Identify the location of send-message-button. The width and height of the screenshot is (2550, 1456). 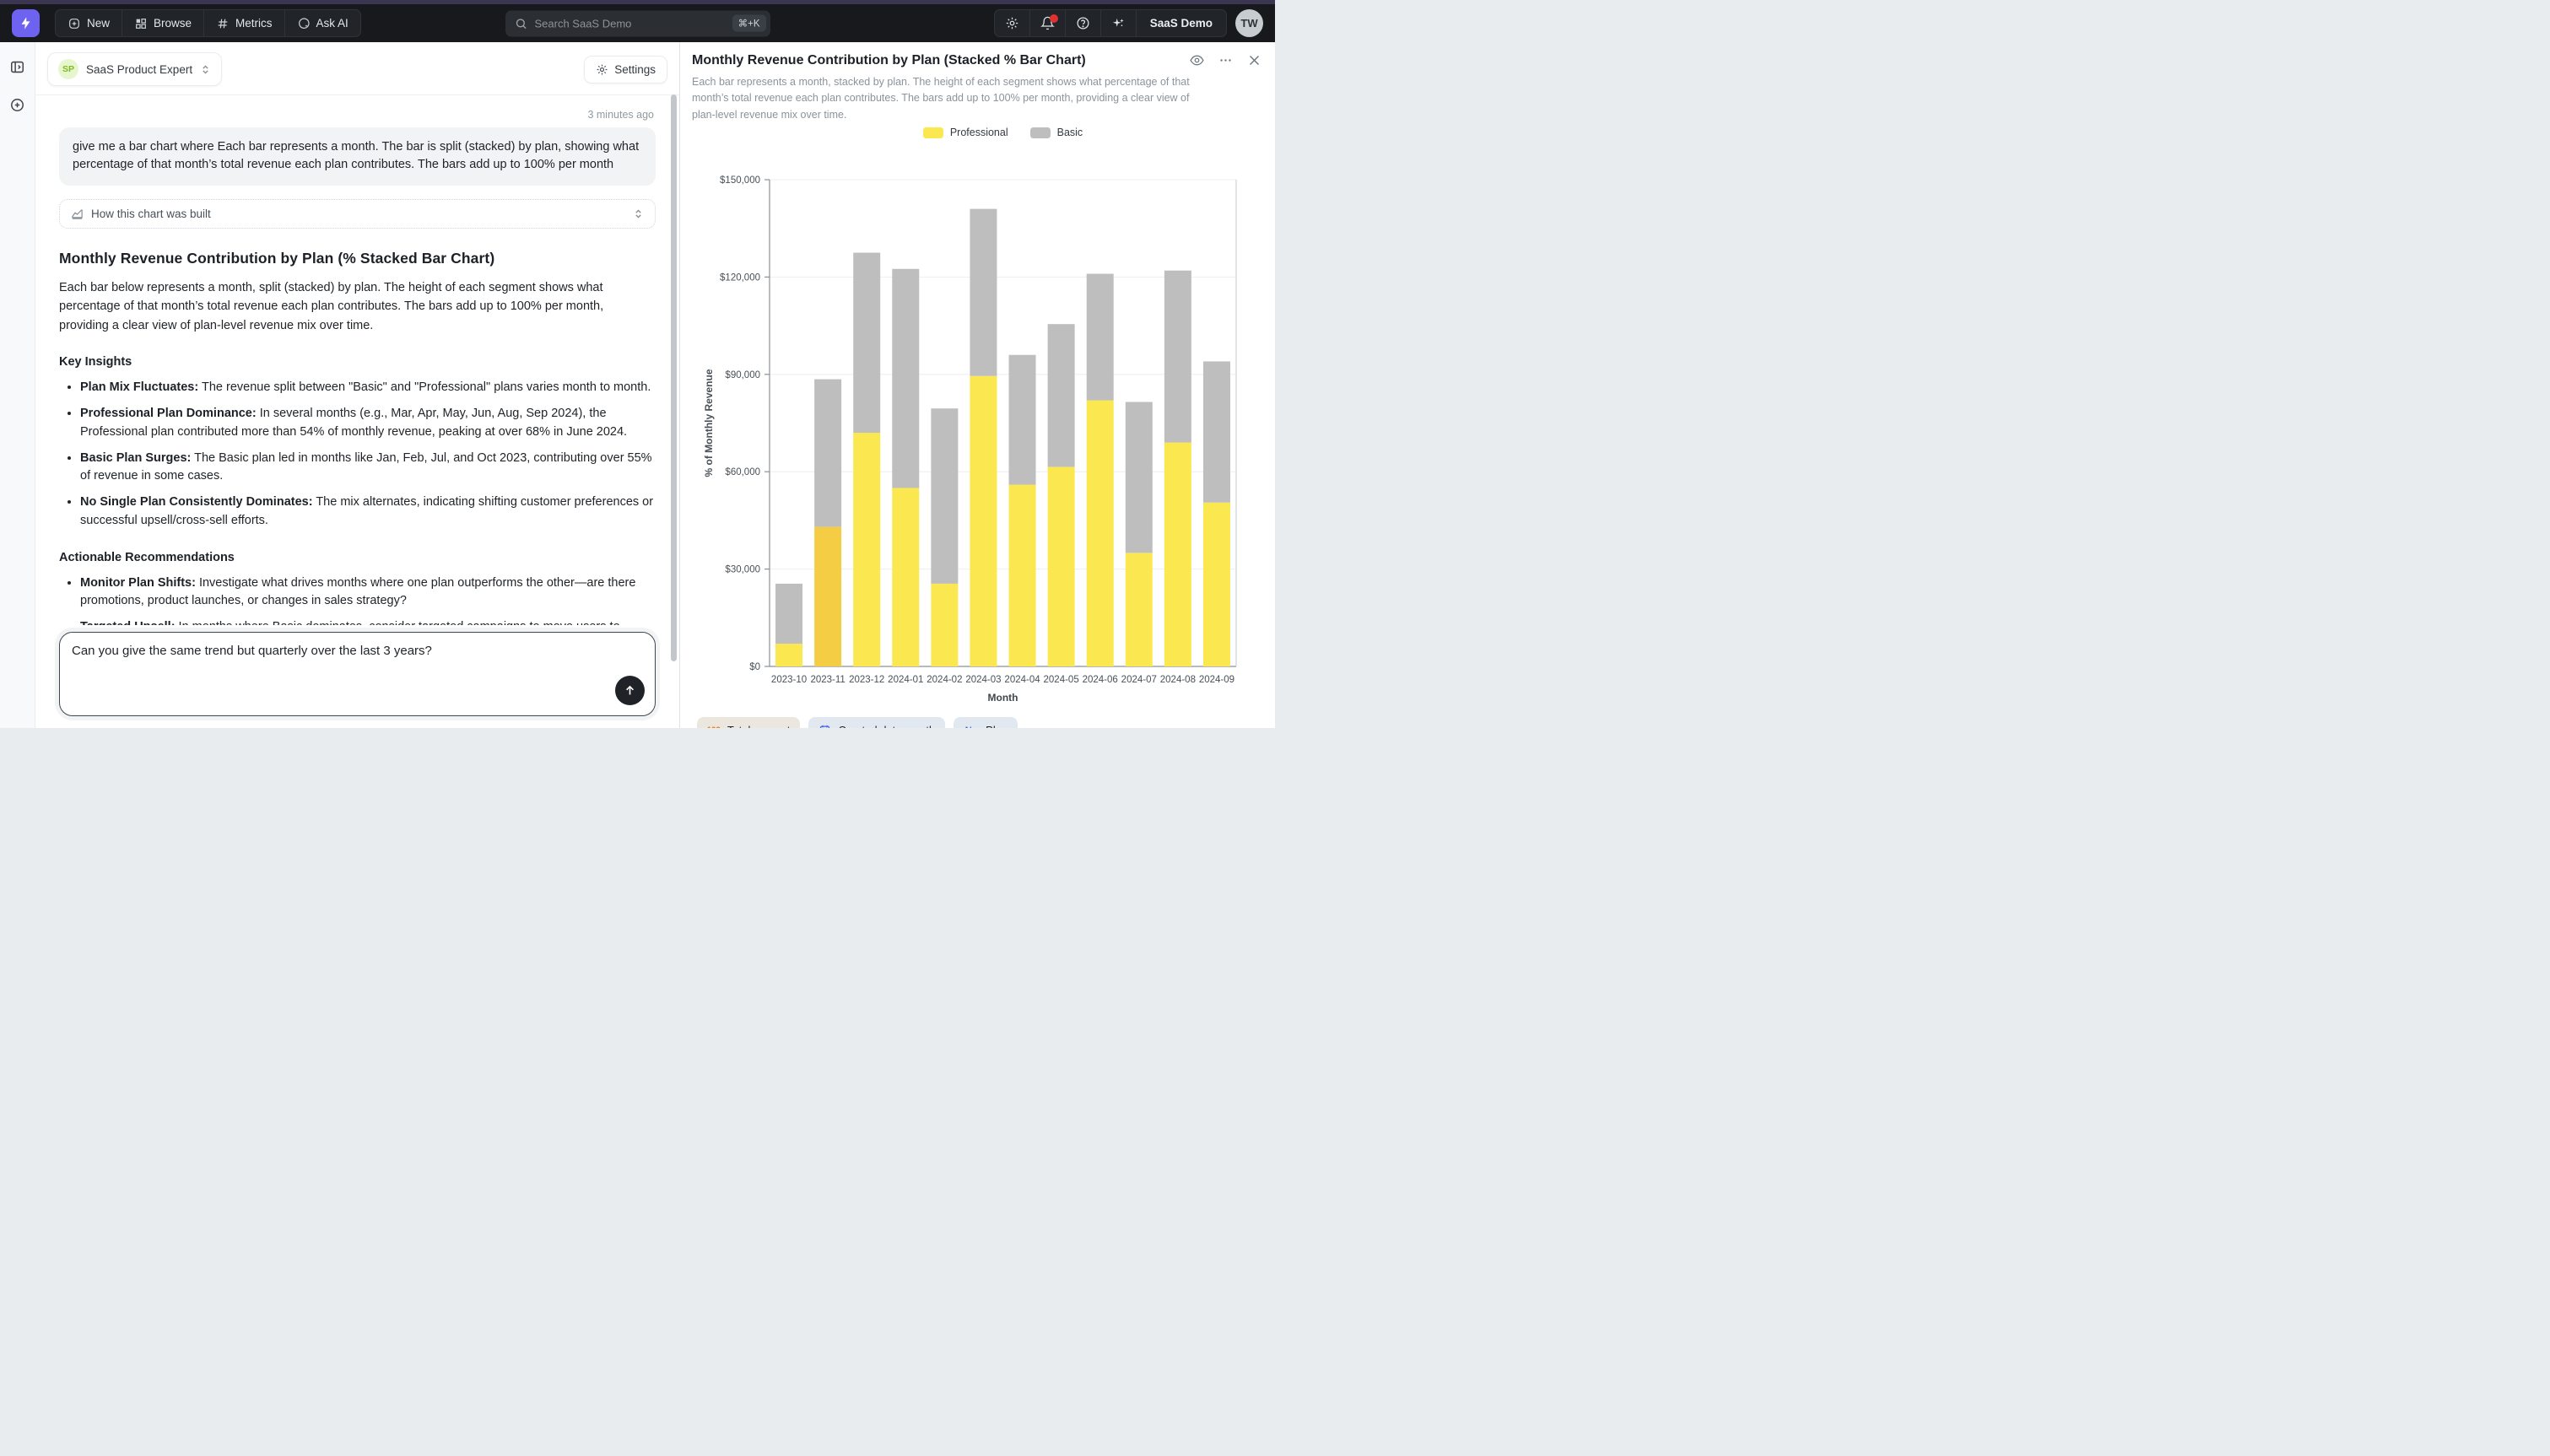
(630, 690).